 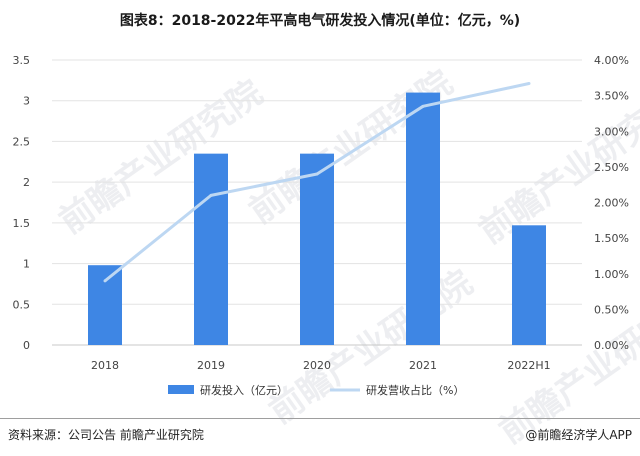 I want to click on y-right-tick-label: 2.00%, so click(x=611, y=203).